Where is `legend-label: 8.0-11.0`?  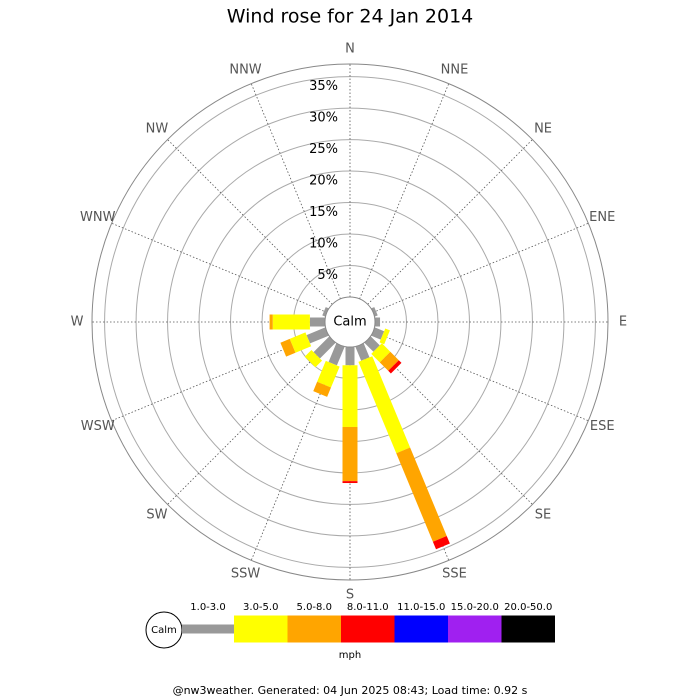
legend-label: 8.0-11.0 is located at coordinates (368, 607).